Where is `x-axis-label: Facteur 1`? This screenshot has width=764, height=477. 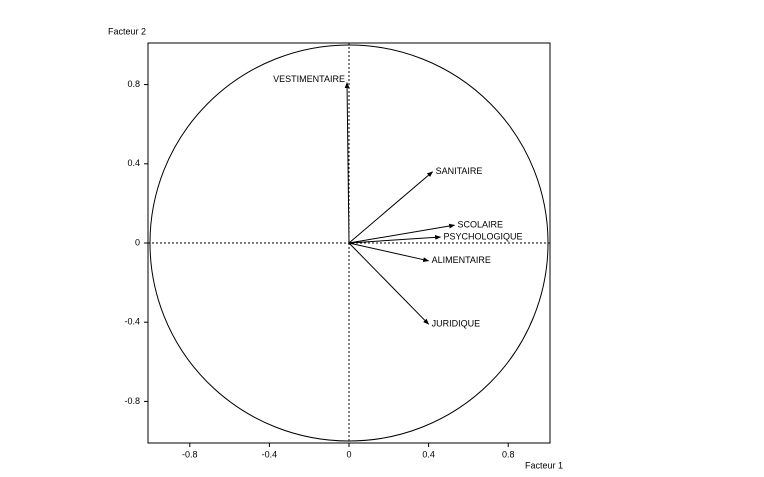 x-axis-label: Facteur 1 is located at coordinates (544, 465).